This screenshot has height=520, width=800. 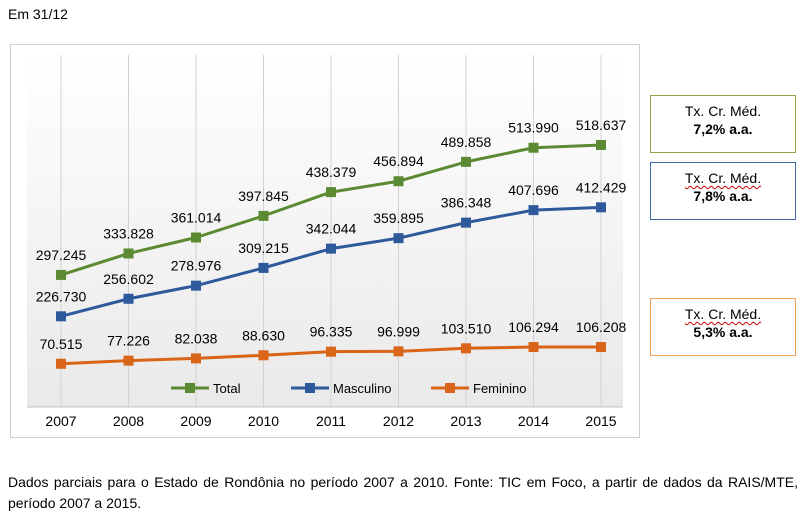 What do you see at coordinates (533, 421) in the screenshot?
I see `x-tick-label: 2014` at bounding box center [533, 421].